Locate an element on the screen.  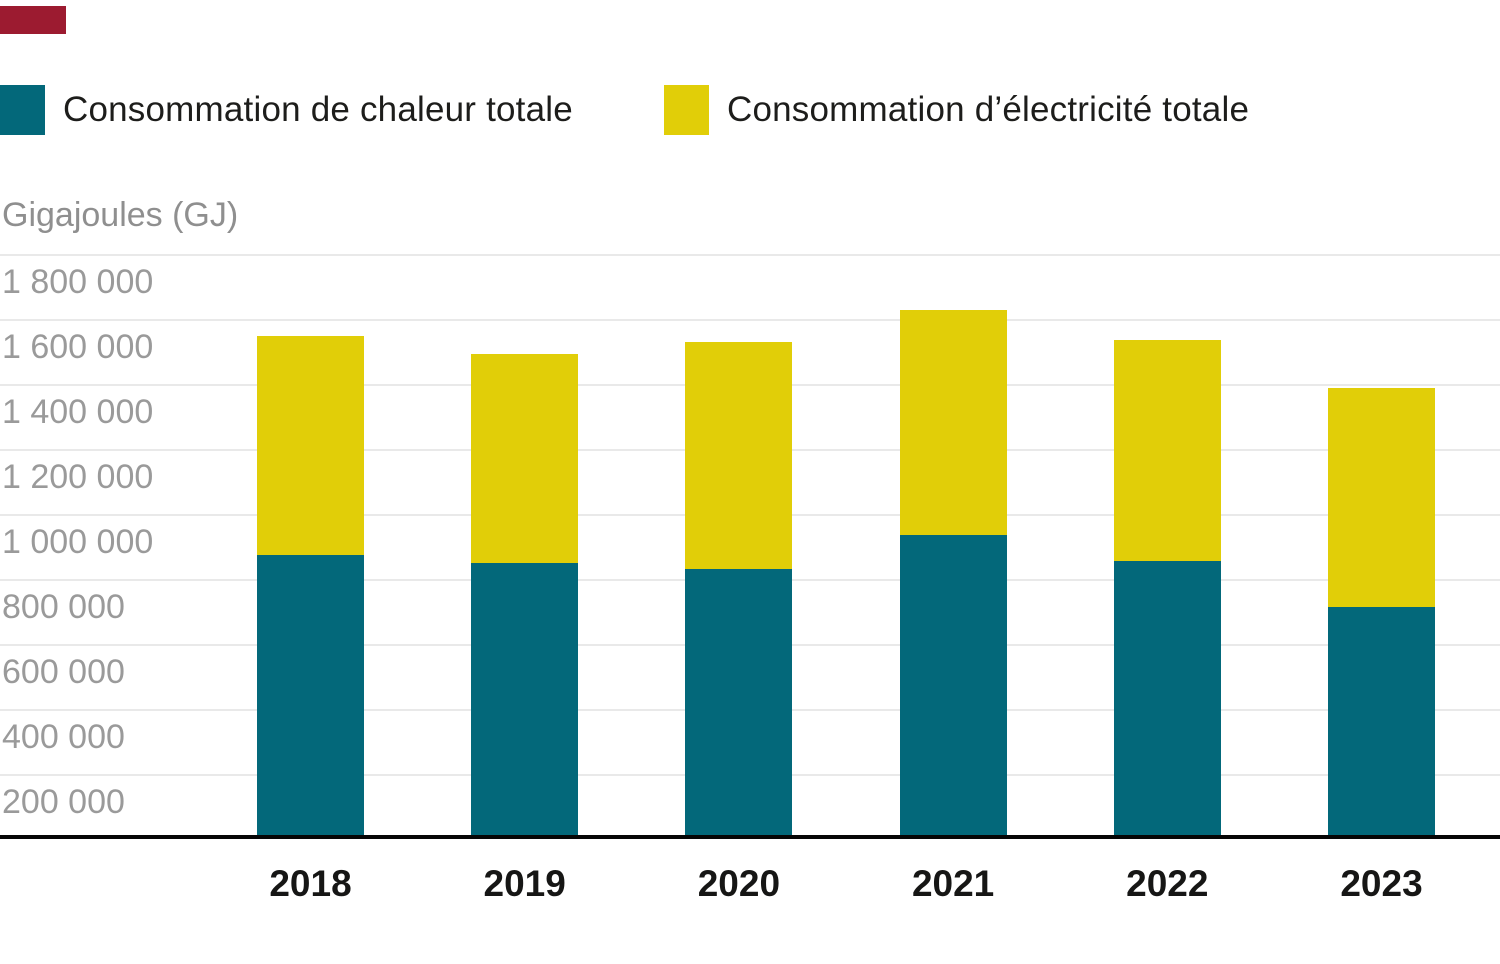
legend-swatch-heat-icon is located at coordinates (22, 110).